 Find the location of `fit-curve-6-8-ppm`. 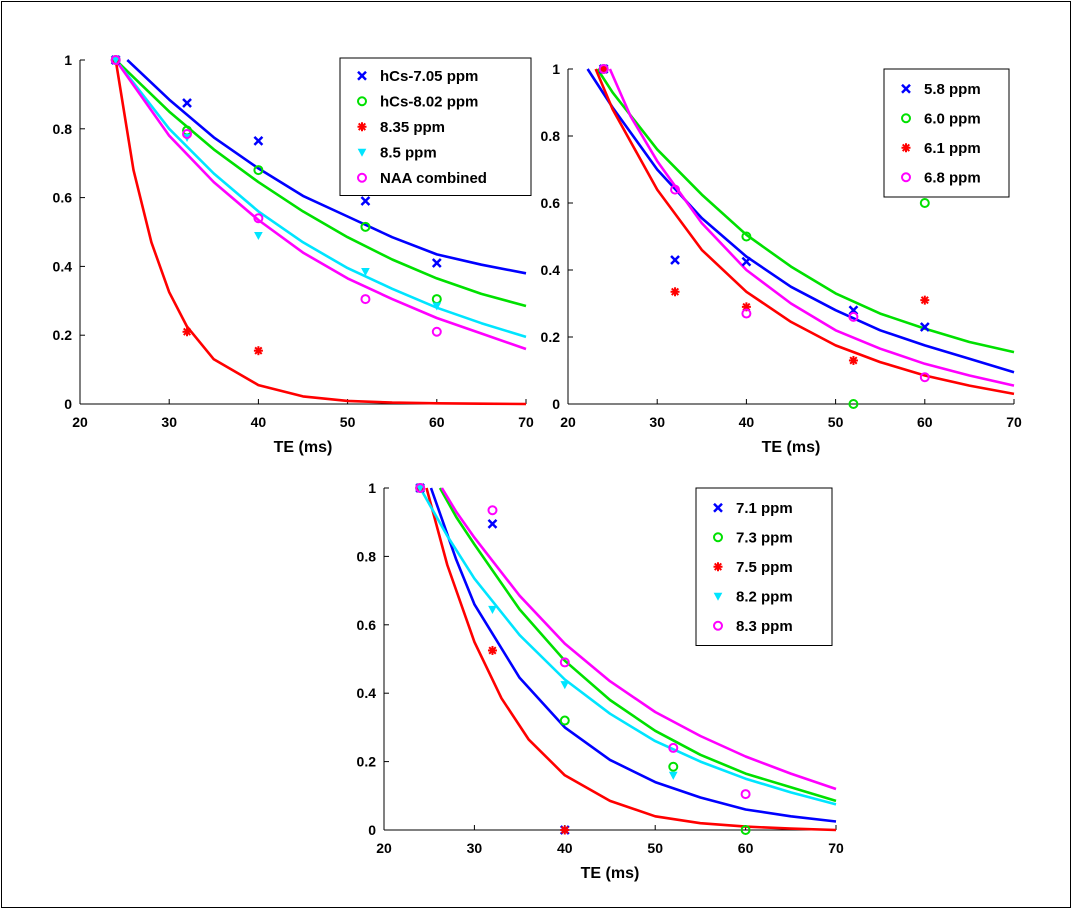

fit-curve-6-8-ppm is located at coordinates (811, 227).